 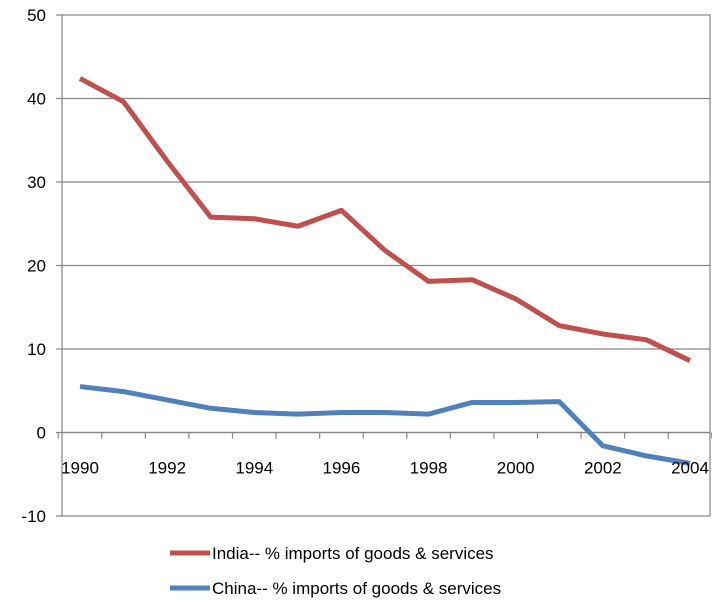 What do you see at coordinates (342, 468) in the screenshot?
I see `x-tick-label: 1996` at bounding box center [342, 468].